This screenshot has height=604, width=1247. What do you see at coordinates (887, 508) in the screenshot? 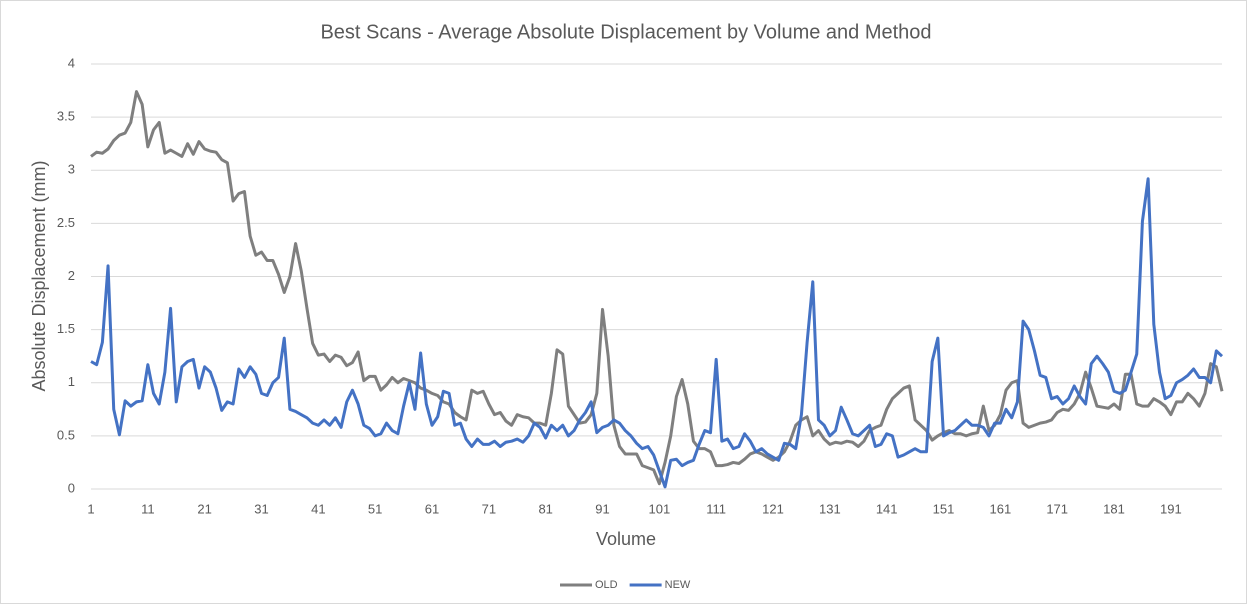
I see `x-tick-label: 141` at bounding box center [887, 508].